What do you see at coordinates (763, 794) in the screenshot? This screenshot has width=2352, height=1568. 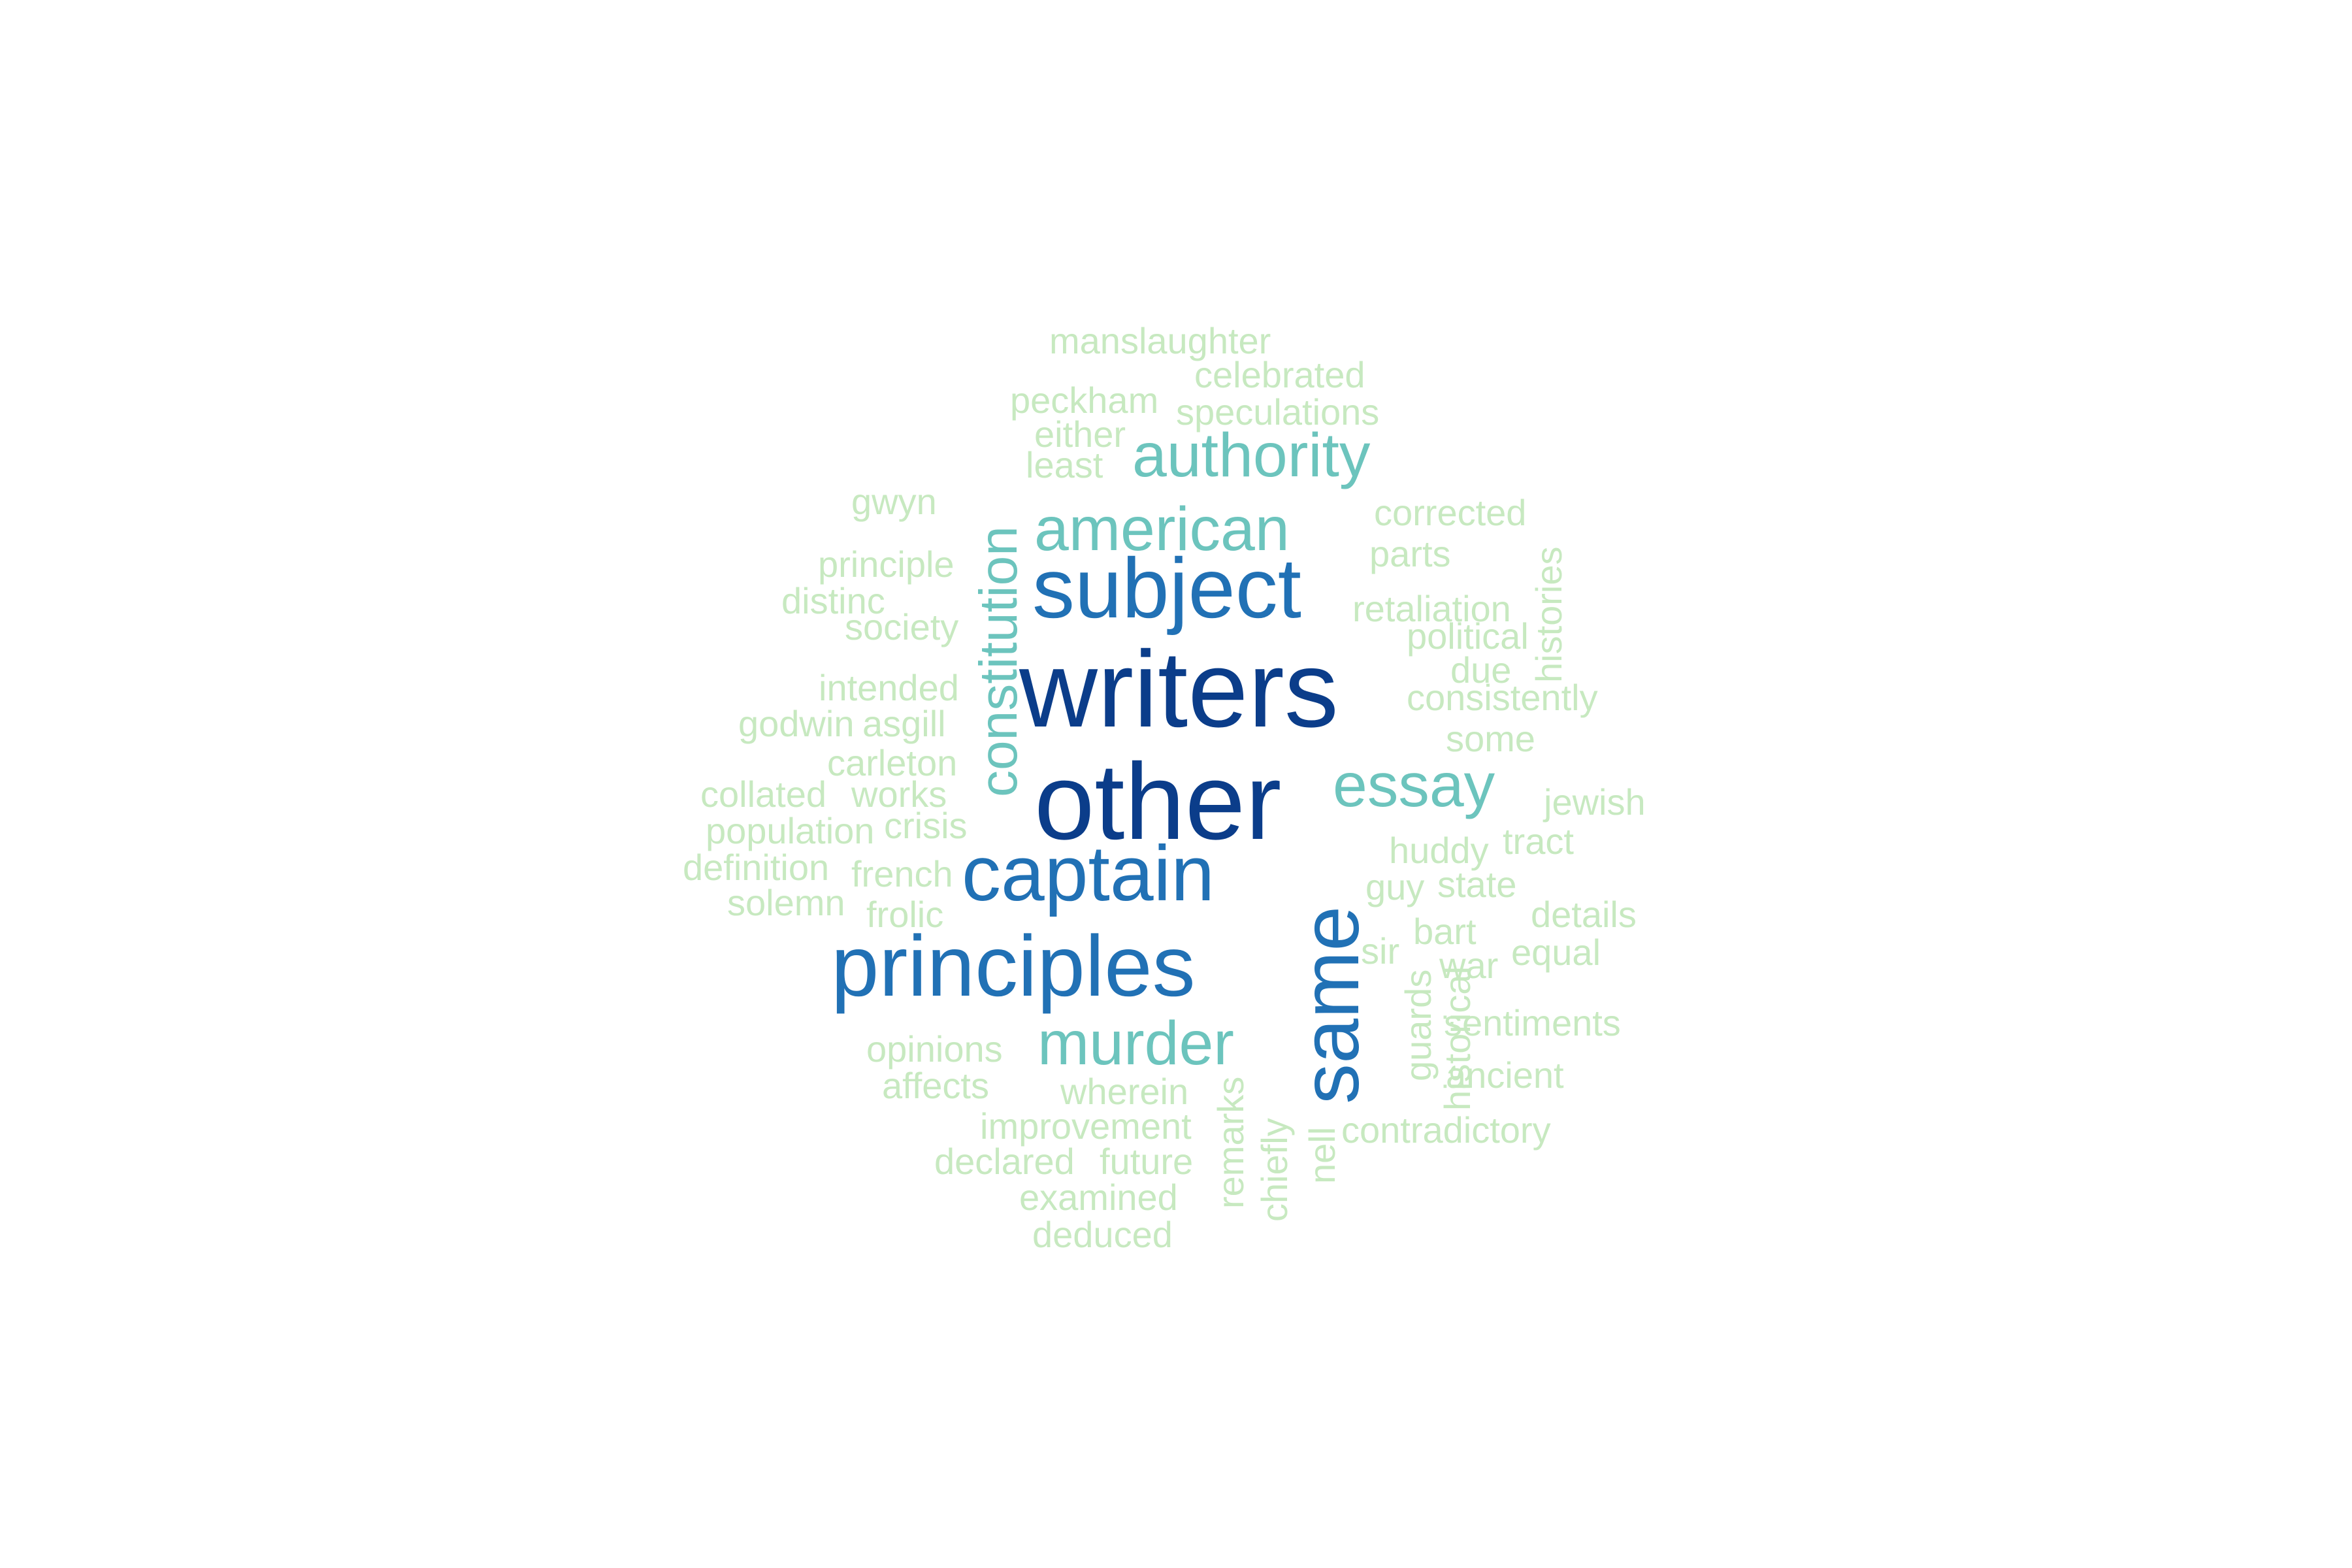 I see `word-collated: collated` at bounding box center [763, 794].